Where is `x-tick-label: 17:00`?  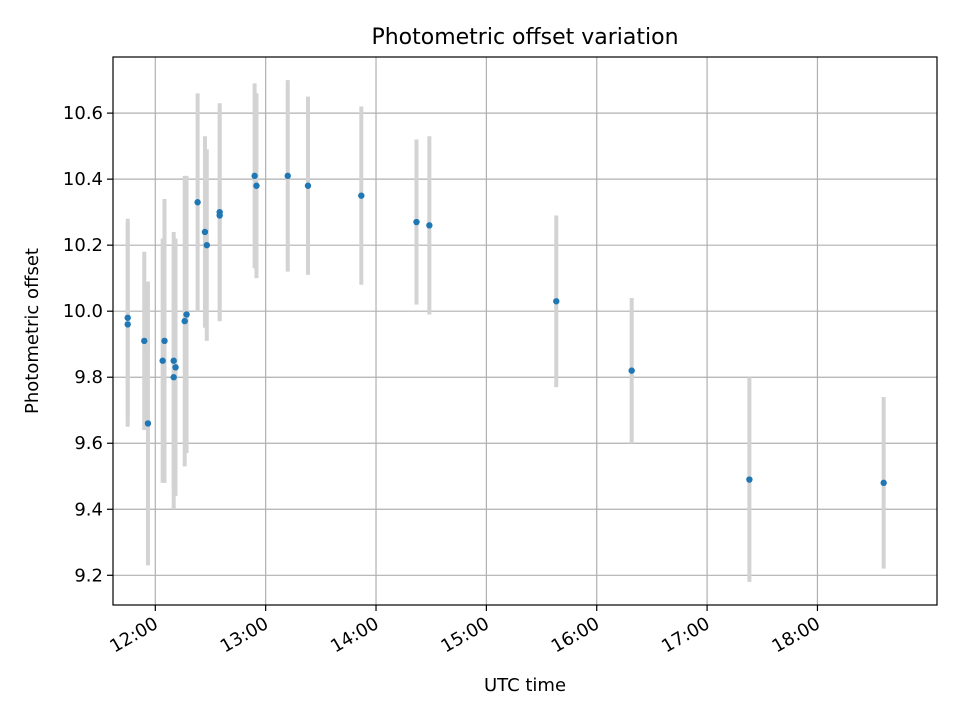 x-tick-label: 17:00 is located at coordinates (685, 635).